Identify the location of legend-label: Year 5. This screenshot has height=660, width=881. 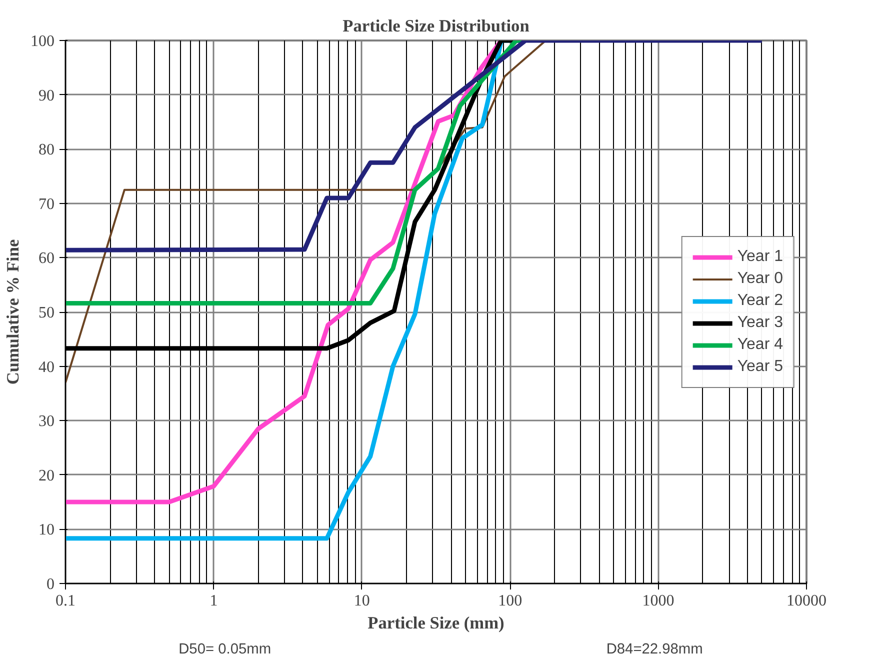
(760, 367).